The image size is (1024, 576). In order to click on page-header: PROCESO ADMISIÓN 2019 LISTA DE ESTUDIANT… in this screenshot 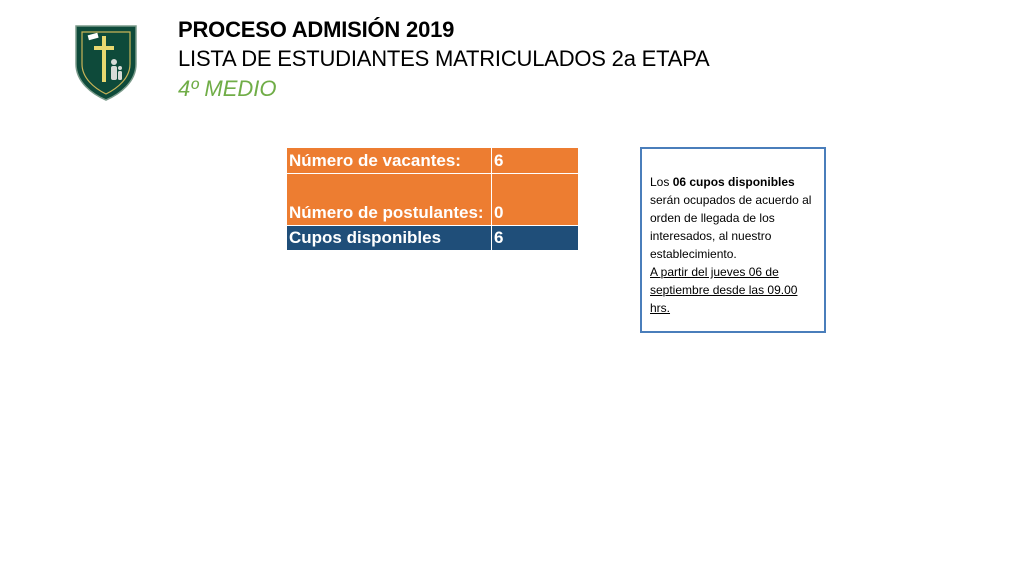, I will do `click(444, 60)`.